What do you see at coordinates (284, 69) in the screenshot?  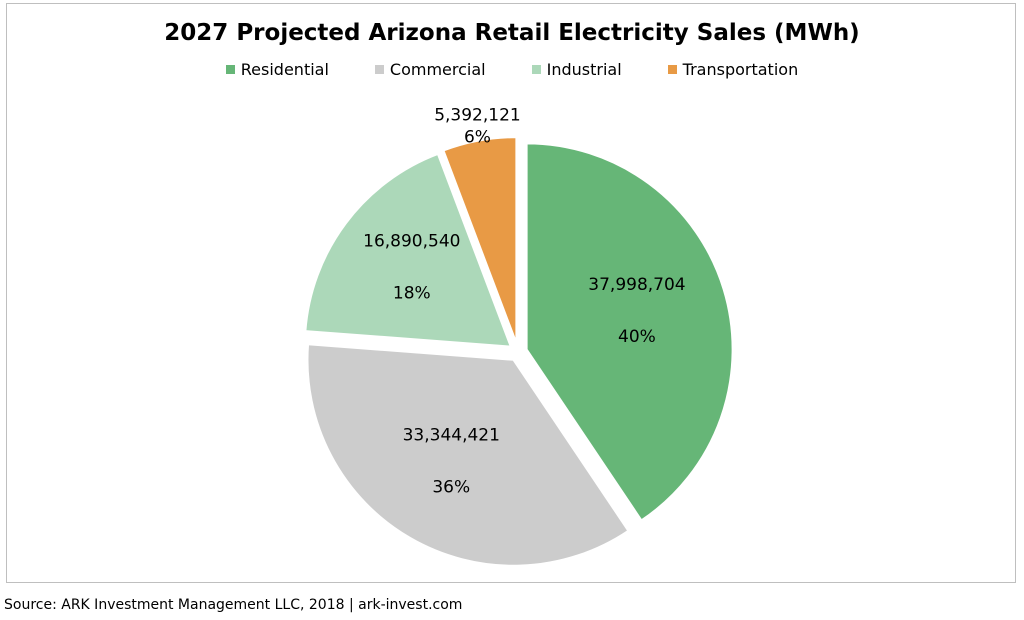 I see `legend-label-residential: Residential` at bounding box center [284, 69].